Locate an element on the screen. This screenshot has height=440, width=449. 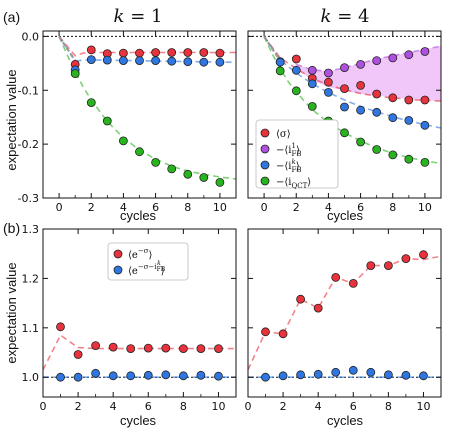
legend-marker-iqct is located at coordinates (265, 181).